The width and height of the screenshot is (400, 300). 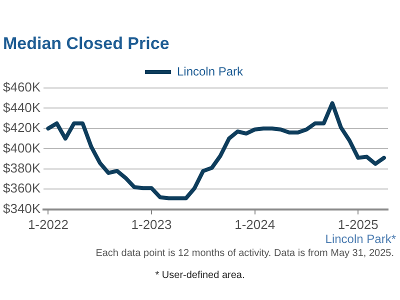 I want to click on y-tick-label: $400K, so click(x=21, y=148).